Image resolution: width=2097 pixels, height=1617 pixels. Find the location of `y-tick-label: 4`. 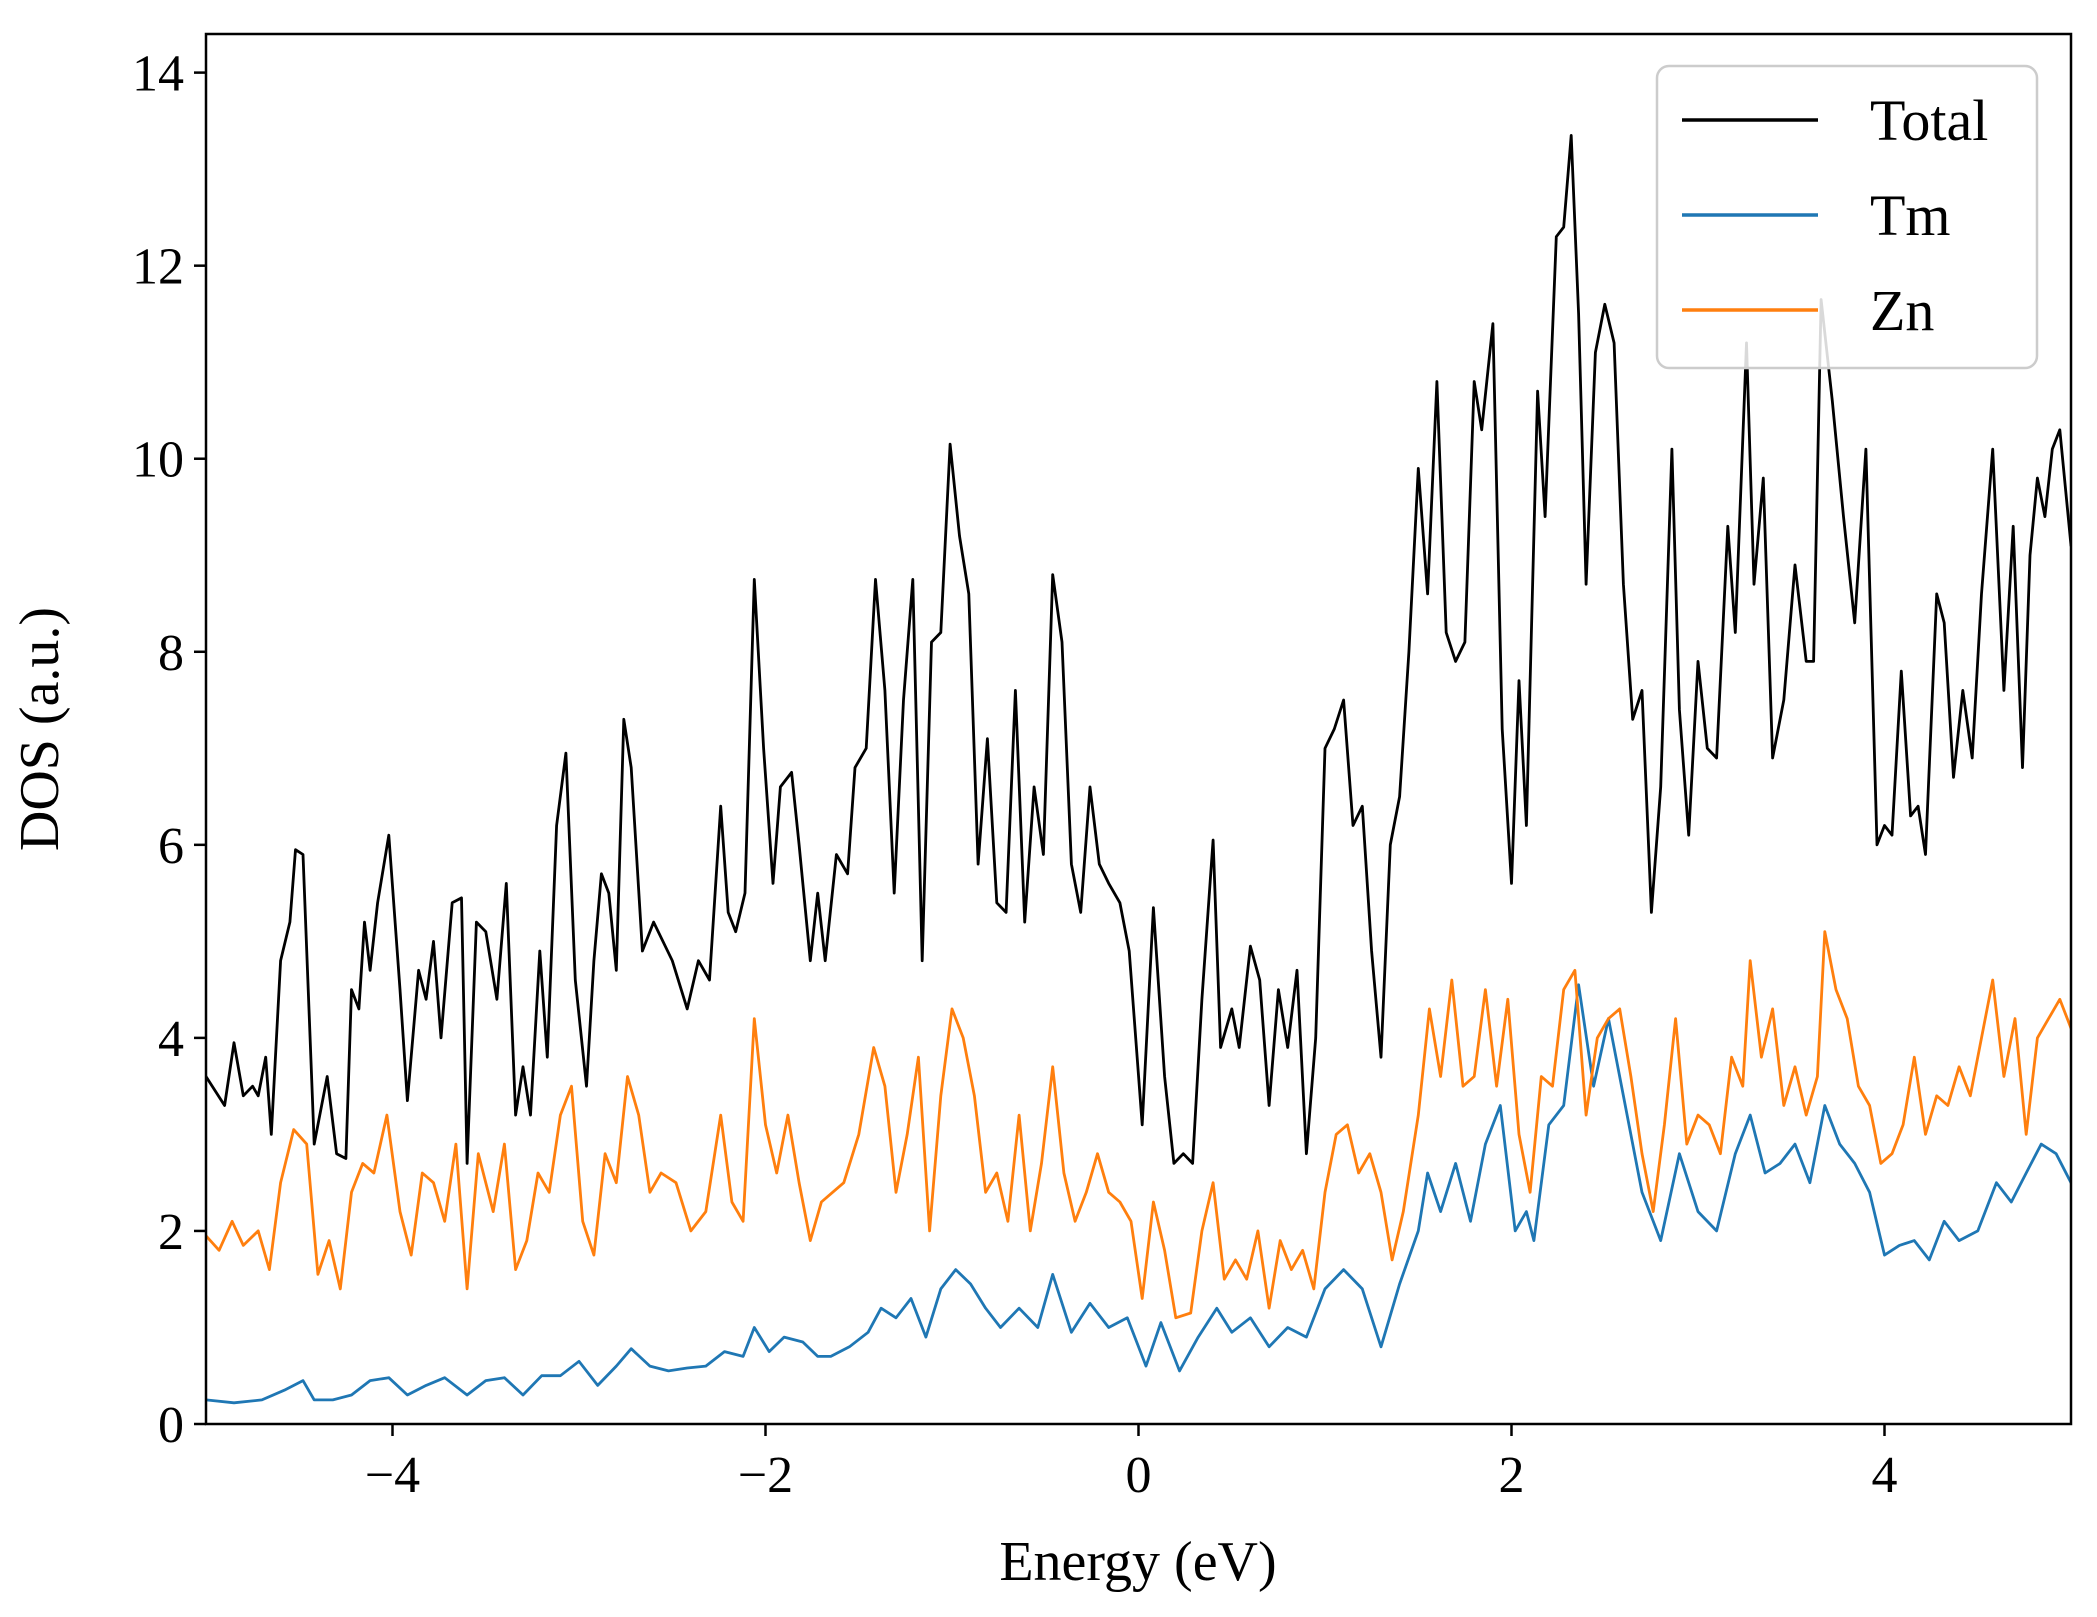

y-tick-label: 4 is located at coordinates (171, 1039).